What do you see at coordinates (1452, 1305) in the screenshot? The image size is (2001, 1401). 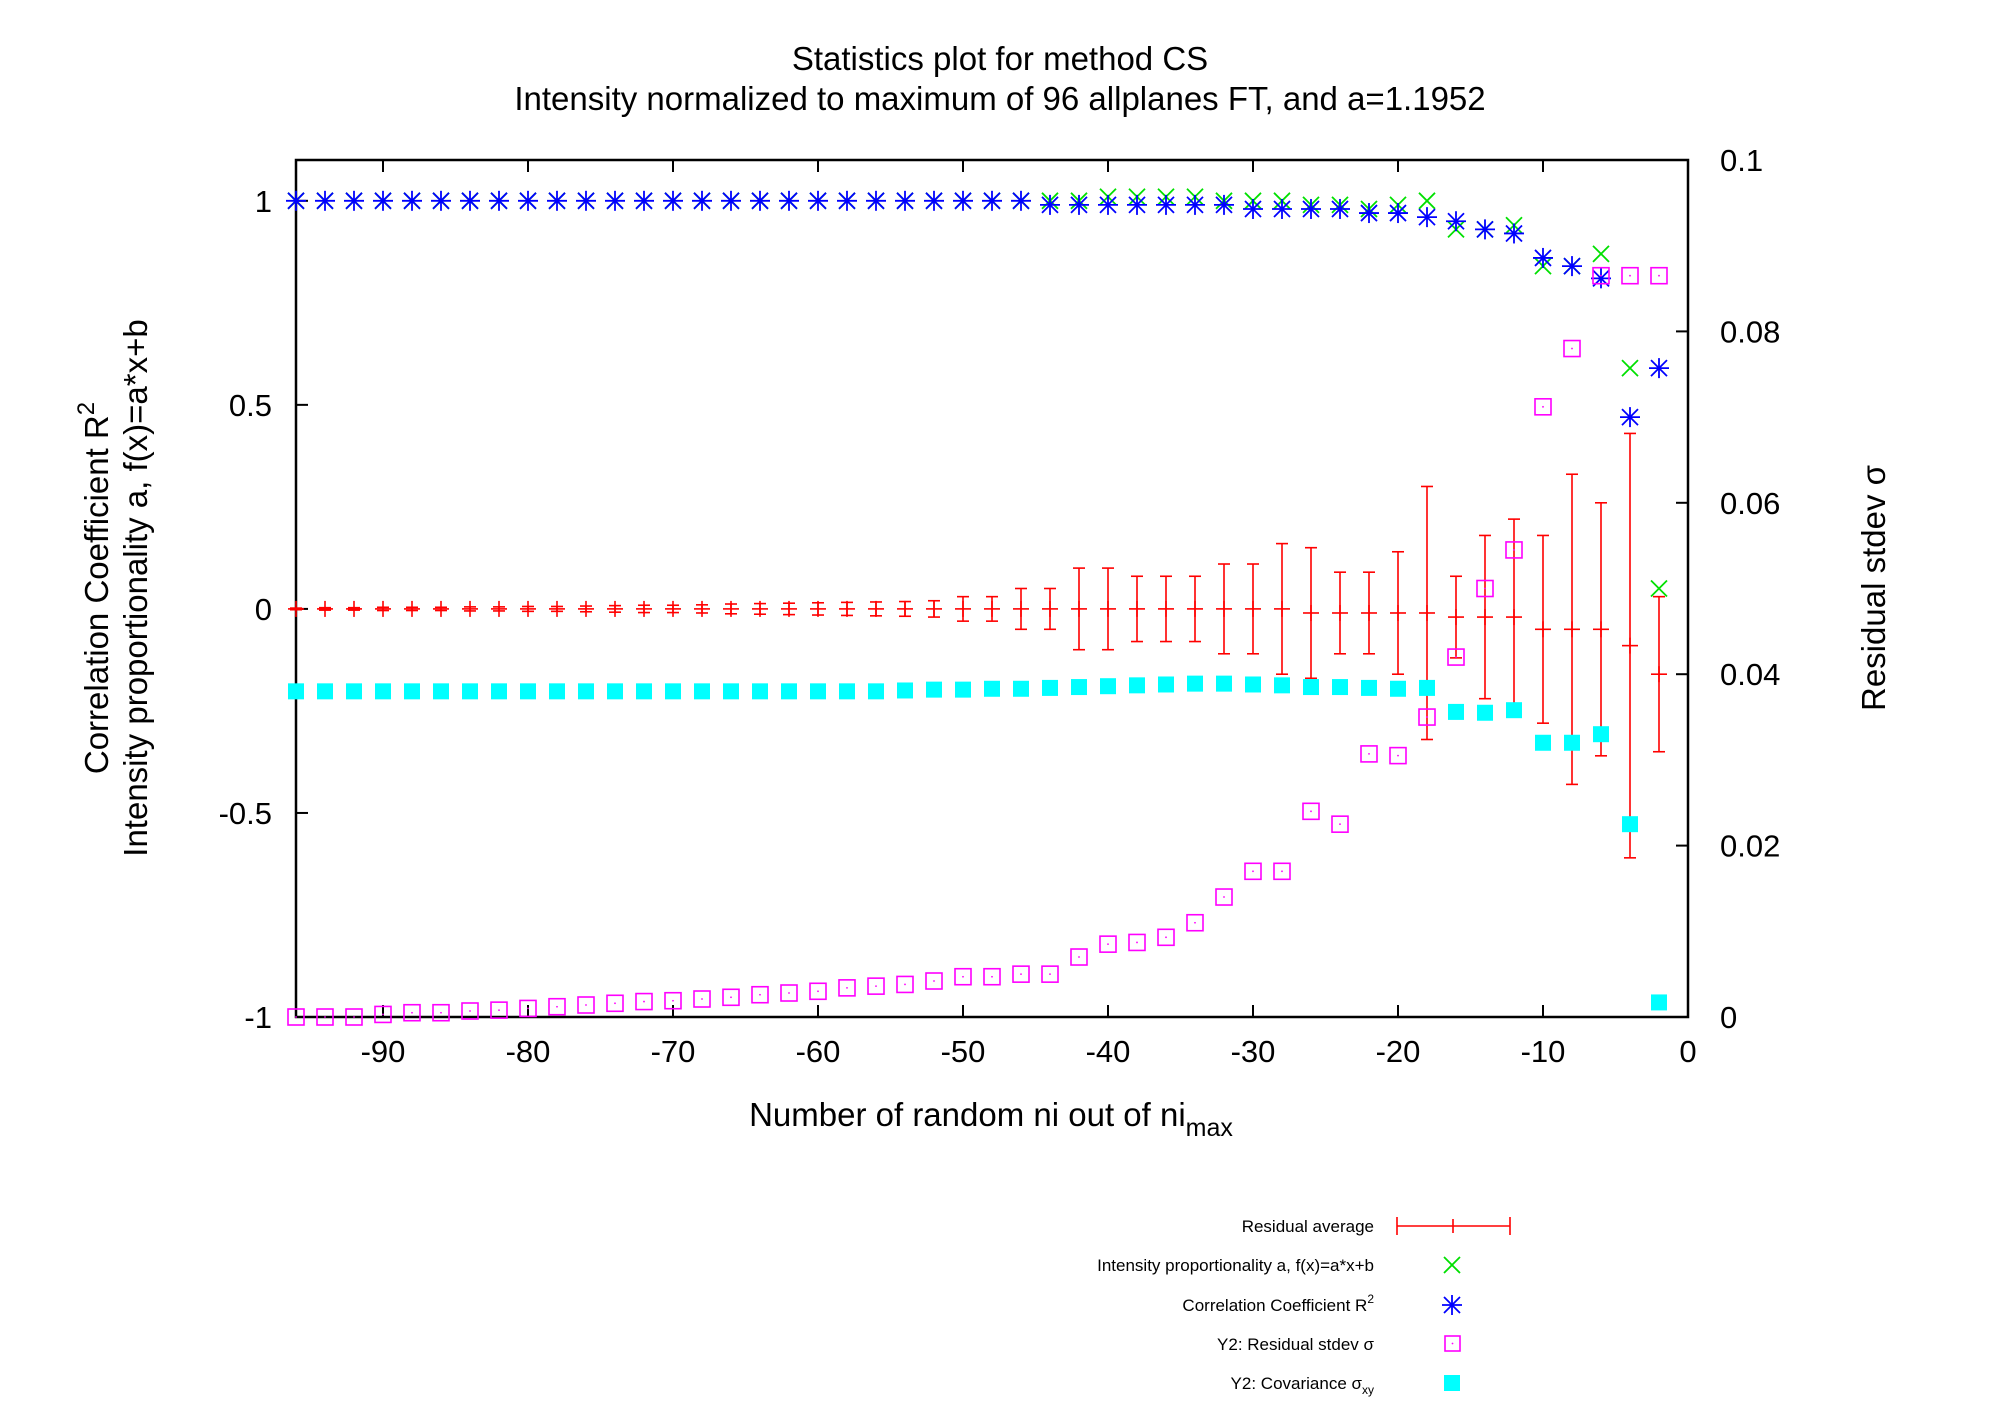 I see `legend-marker-correlation-coefficient` at bounding box center [1452, 1305].